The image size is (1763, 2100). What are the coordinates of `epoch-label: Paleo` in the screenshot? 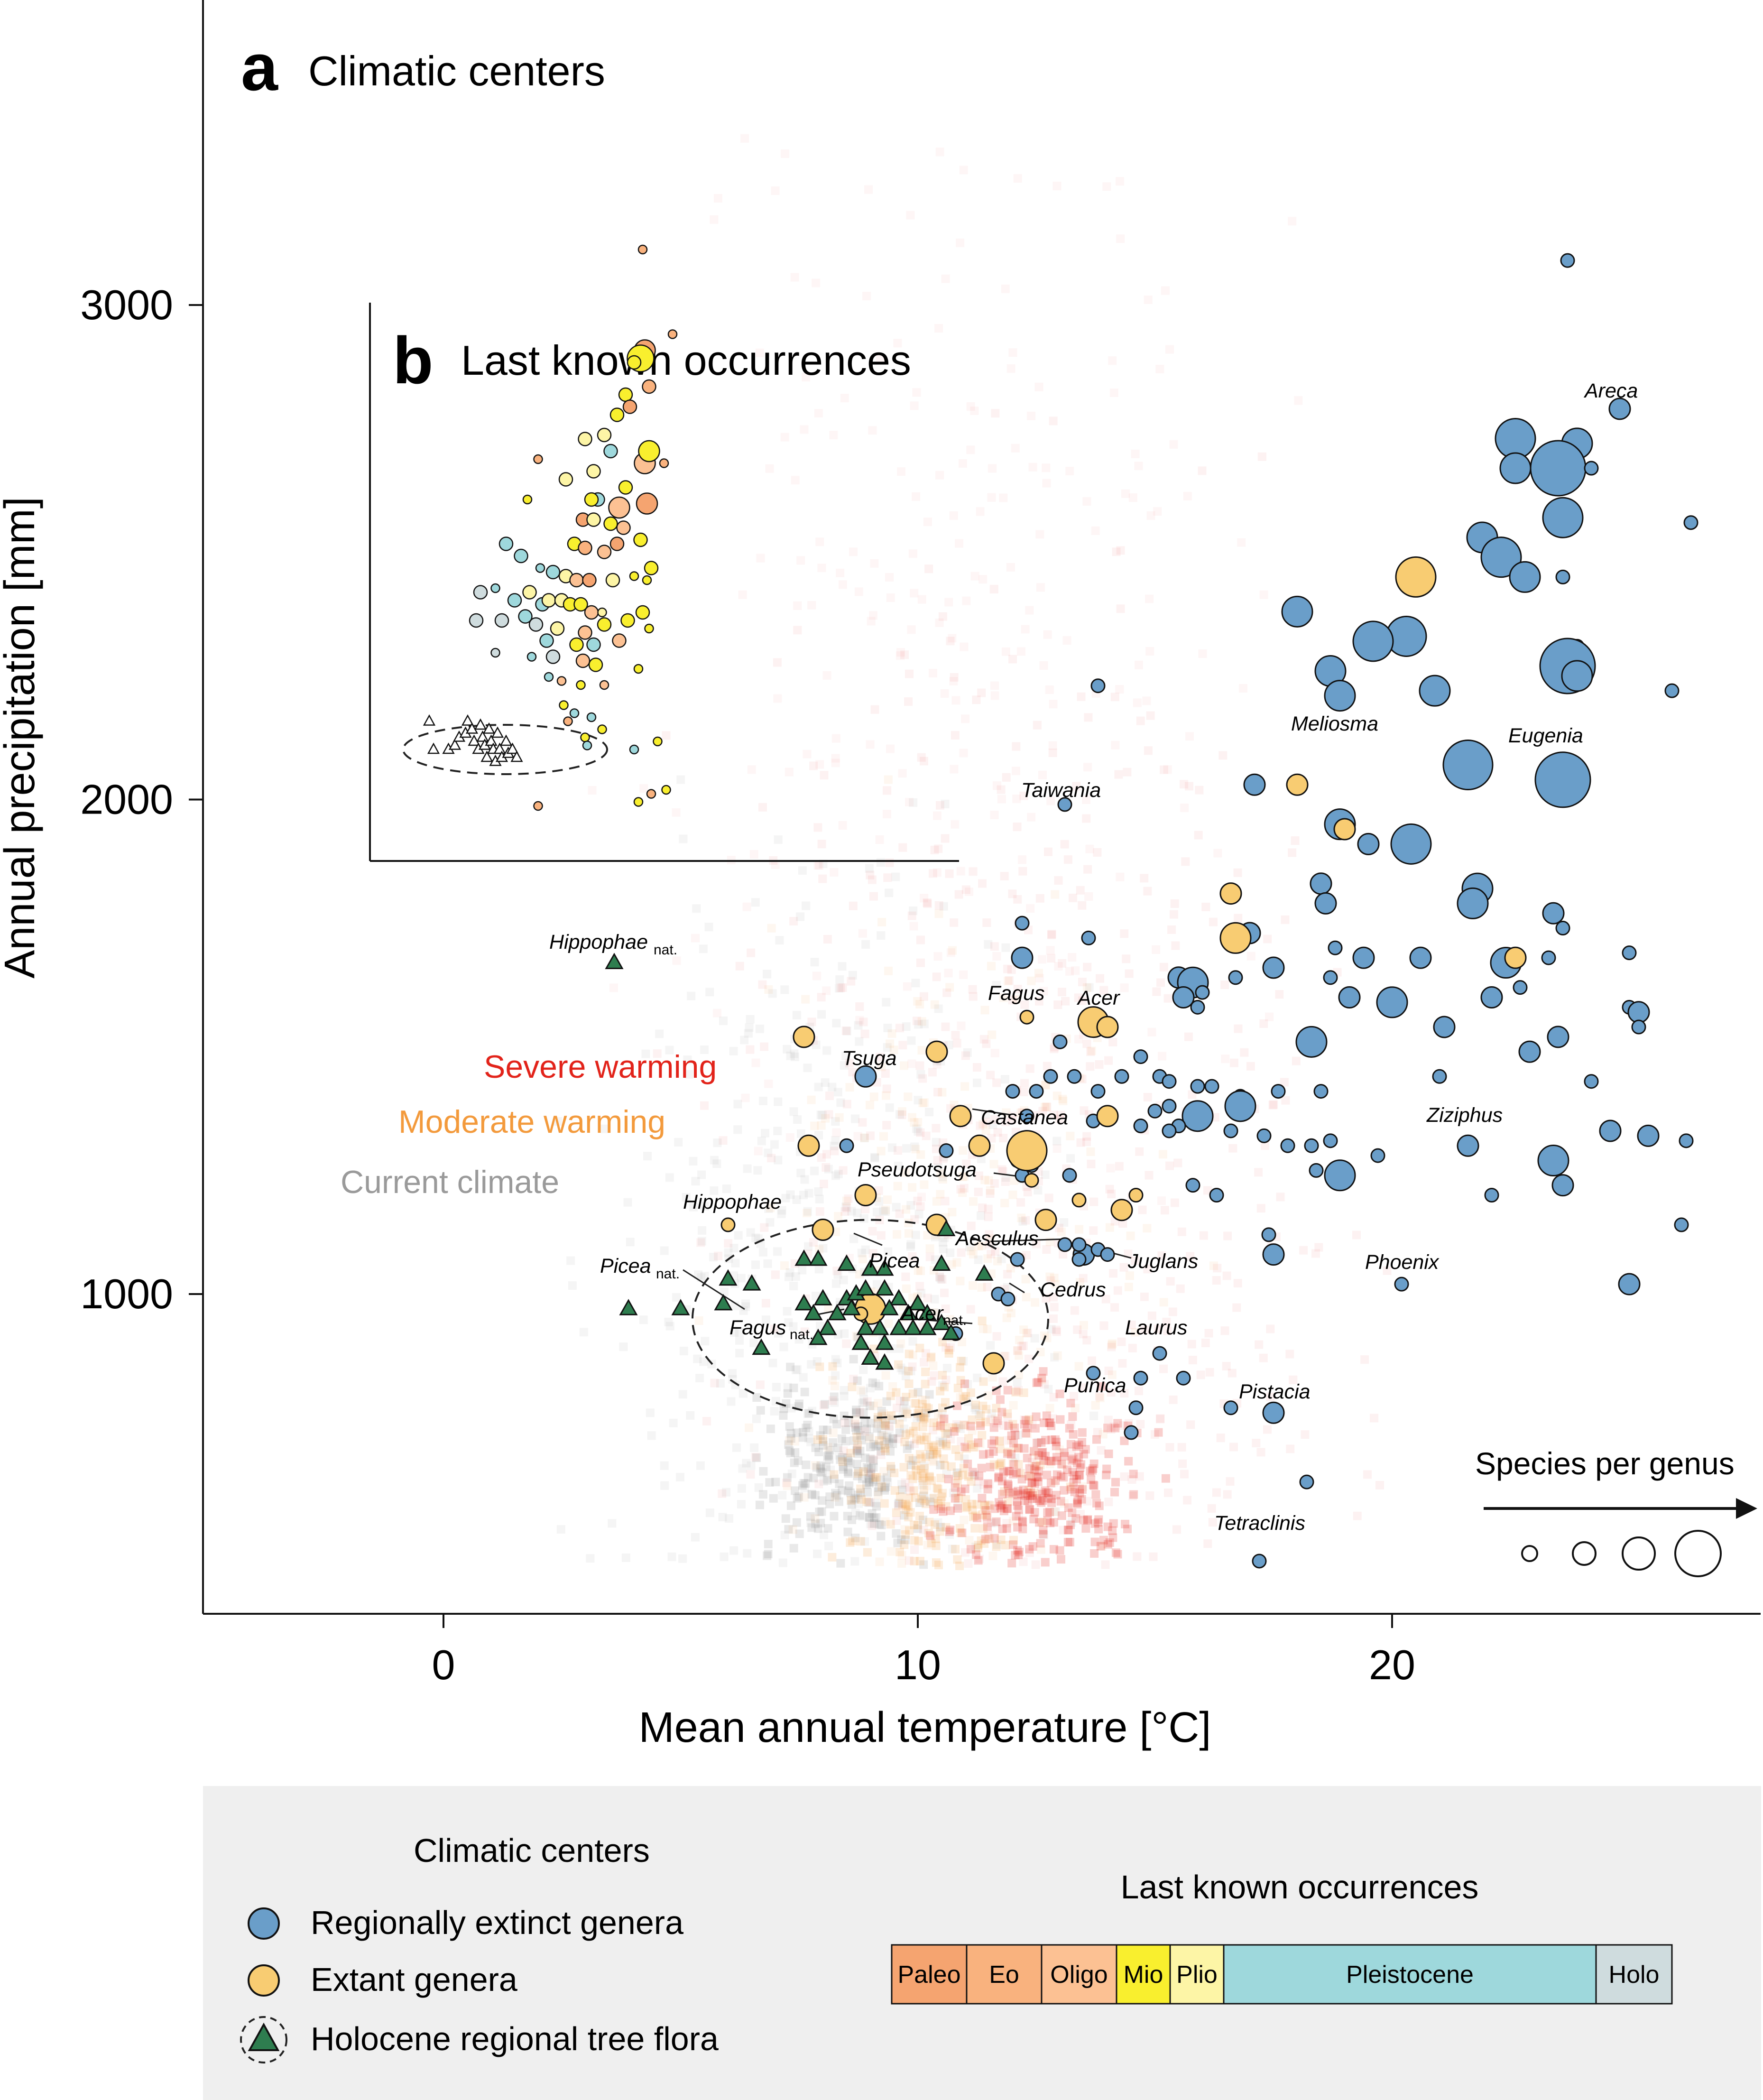 It's located at (929, 1975).